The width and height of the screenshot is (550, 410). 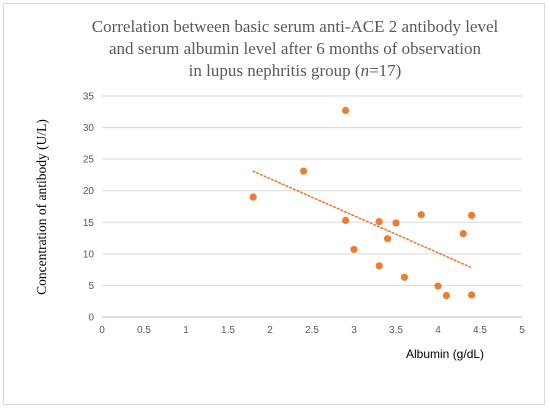 I want to click on trendline, so click(x=362, y=219).